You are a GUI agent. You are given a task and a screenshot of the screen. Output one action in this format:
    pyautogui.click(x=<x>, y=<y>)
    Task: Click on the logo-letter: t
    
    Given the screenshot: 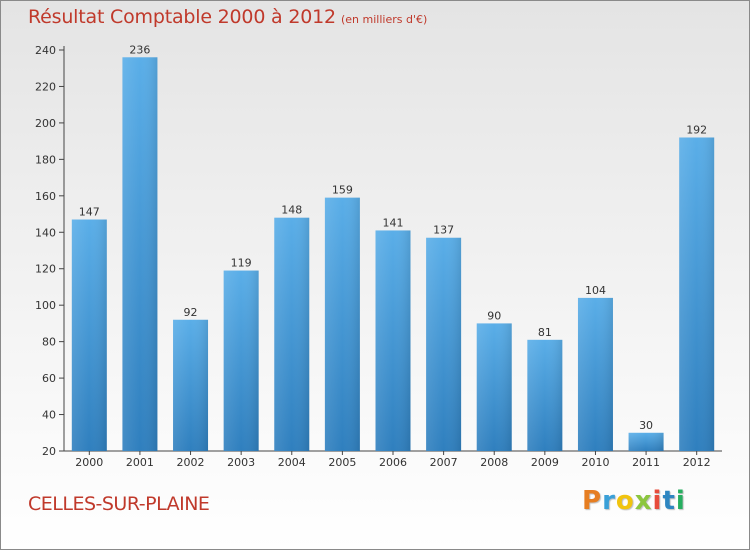 What is the action you would take?
    pyautogui.click(x=669, y=501)
    